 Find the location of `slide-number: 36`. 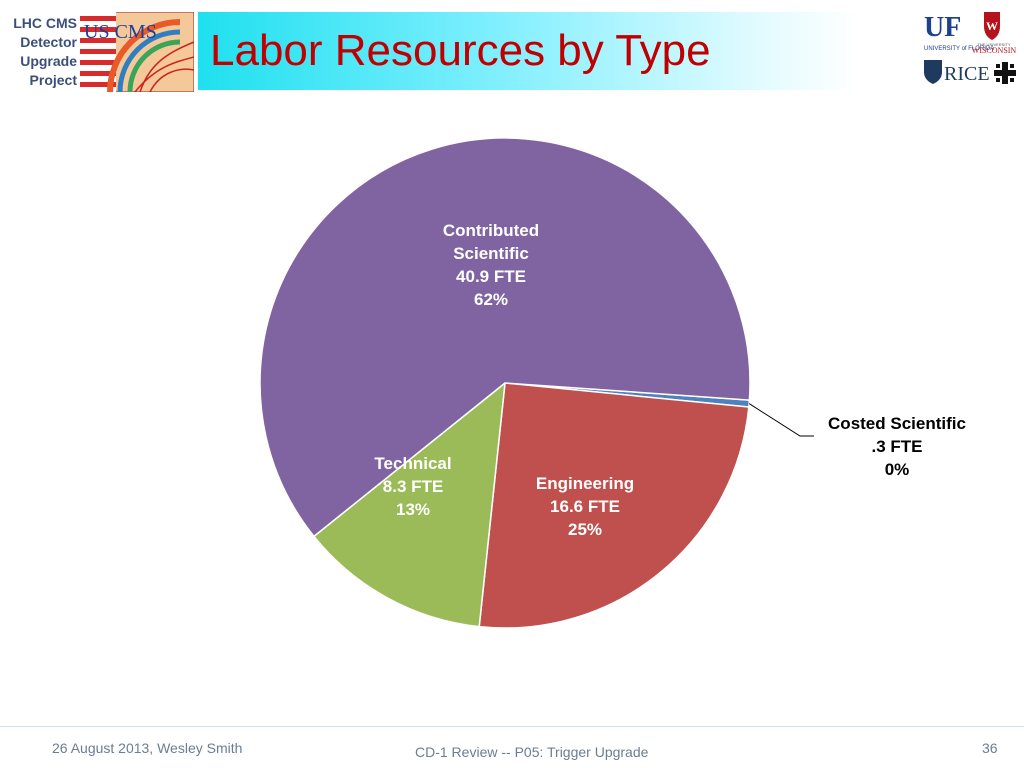

slide-number: 36 is located at coordinates (990, 748).